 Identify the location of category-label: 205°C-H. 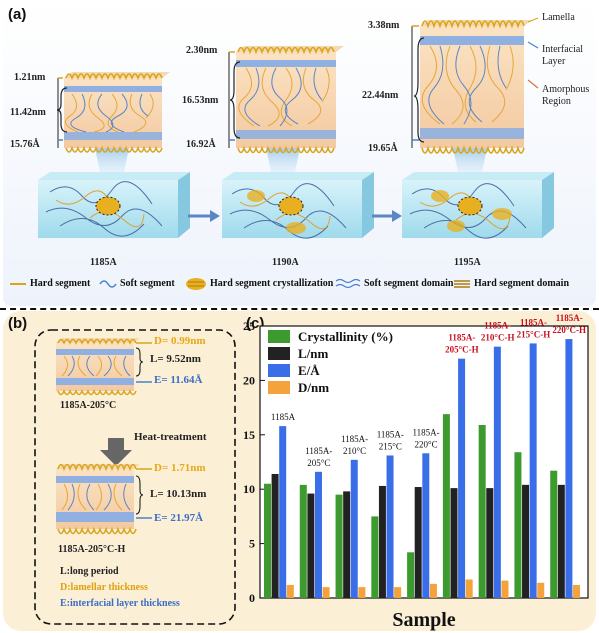
(462, 350).